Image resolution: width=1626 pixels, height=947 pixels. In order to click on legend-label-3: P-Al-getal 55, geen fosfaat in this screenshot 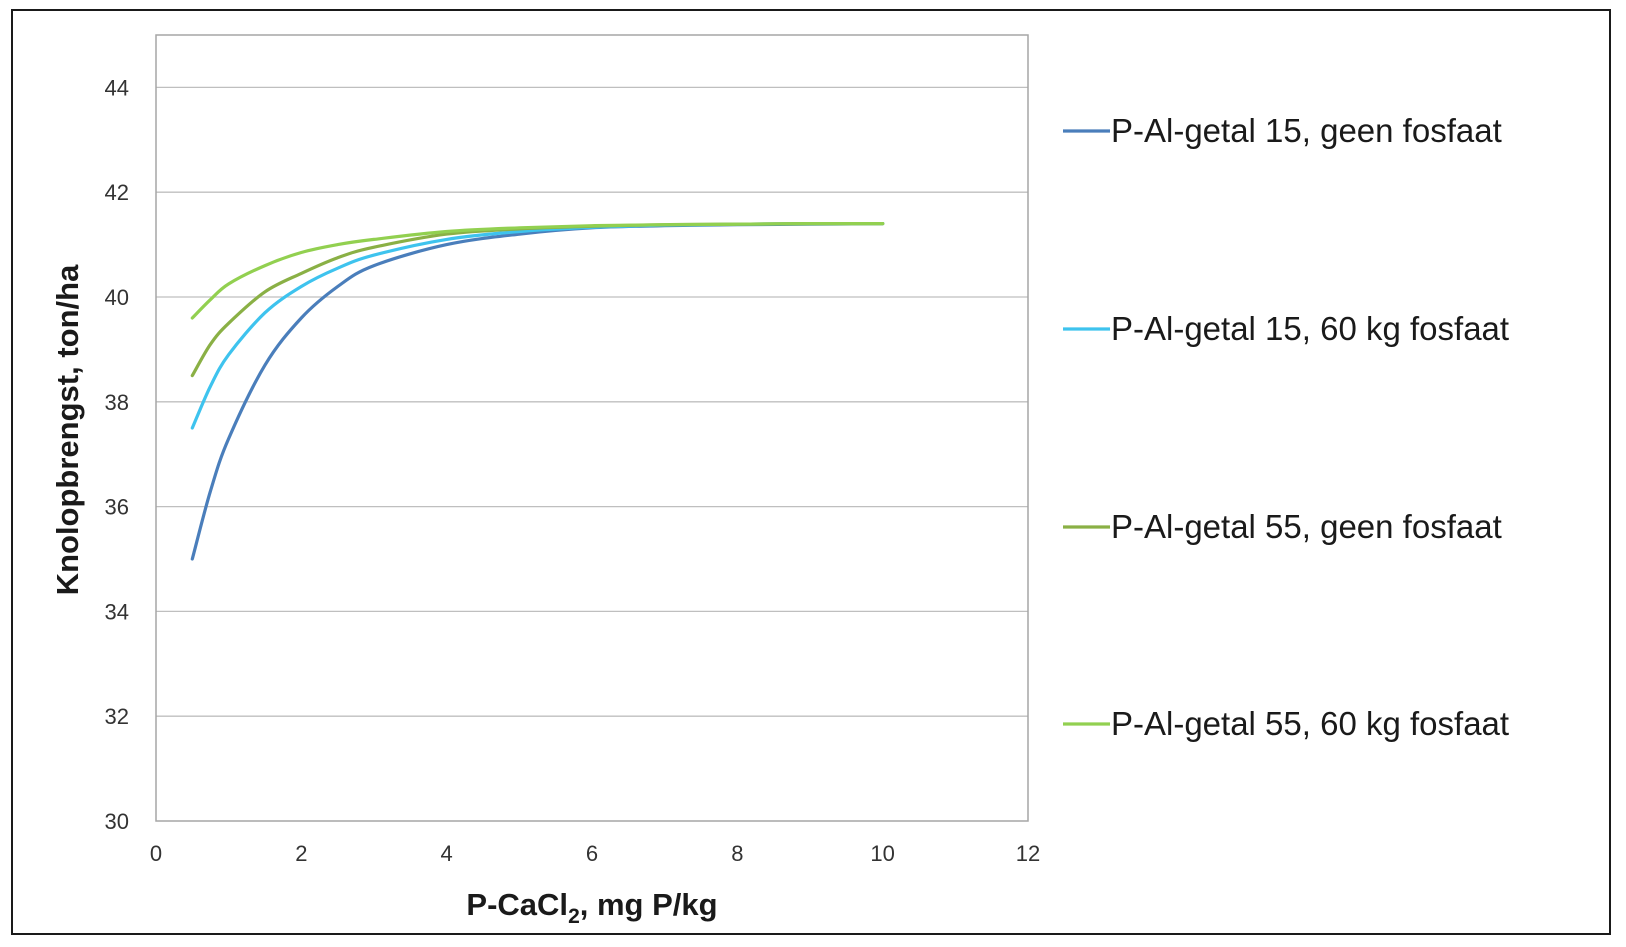, I will do `click(1306, 526)`.